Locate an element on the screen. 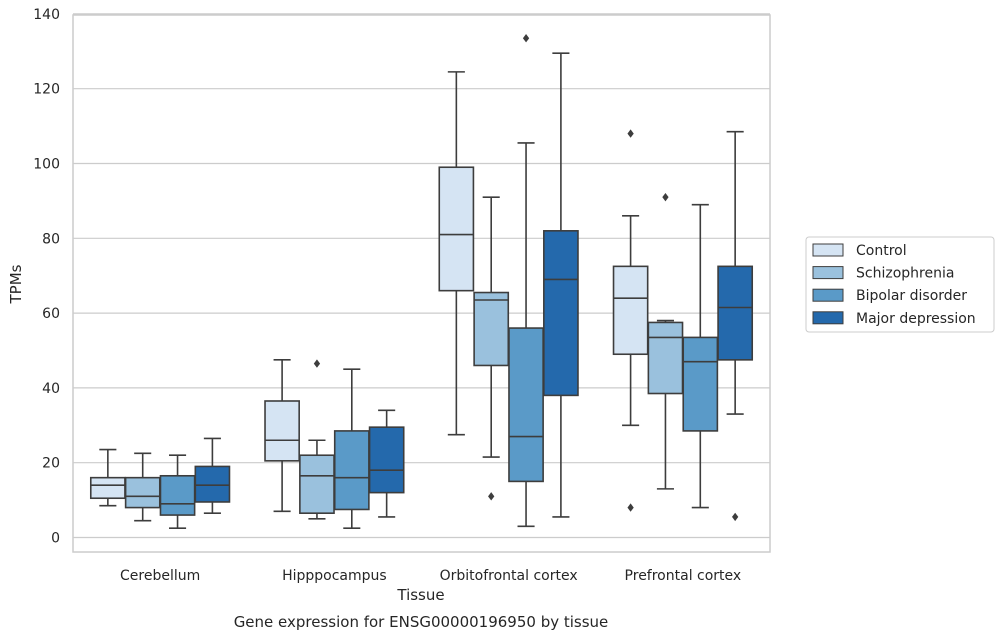 The image size is (1002, 639). legend-item-schizophrenia: Schizophrenia is located at coordinates (883, 274).